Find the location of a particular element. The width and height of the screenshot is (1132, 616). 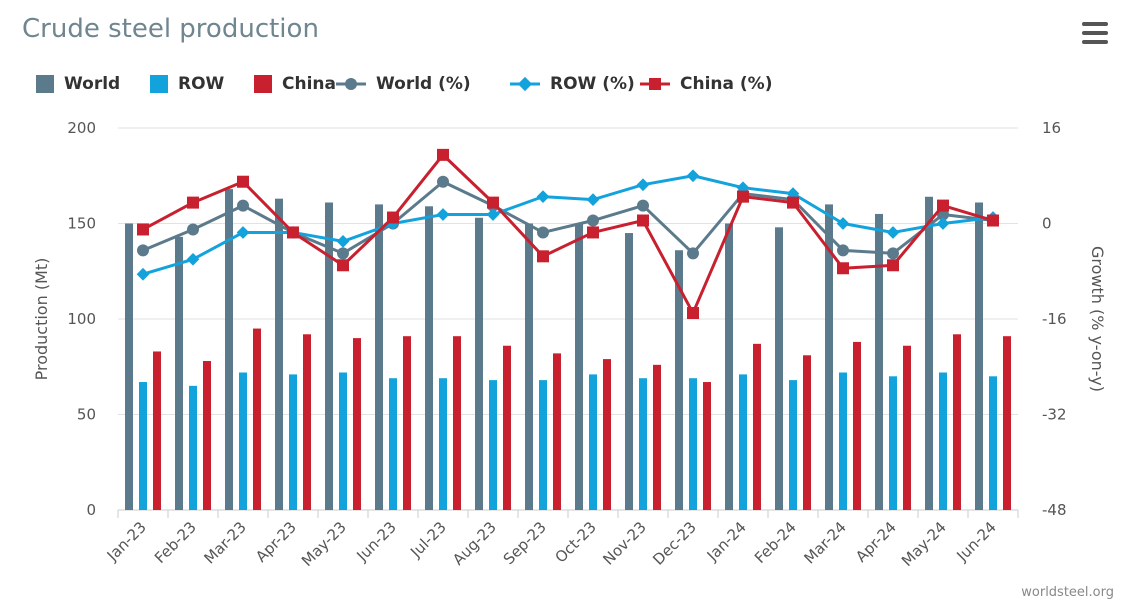

legend-item-china: China is located at coordinates (295, 84).